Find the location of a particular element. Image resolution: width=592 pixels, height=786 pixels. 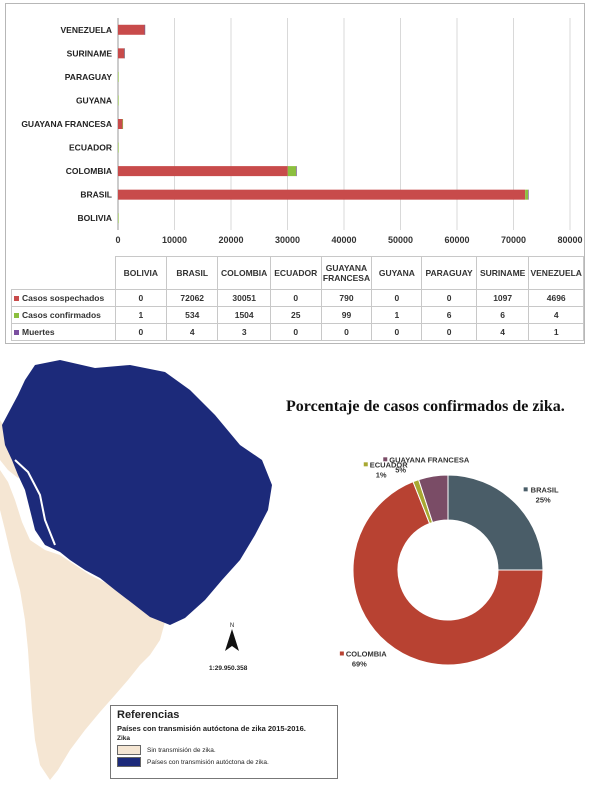

table-header: GUAYANA FRANCESA is located at coordinates (346, 273).